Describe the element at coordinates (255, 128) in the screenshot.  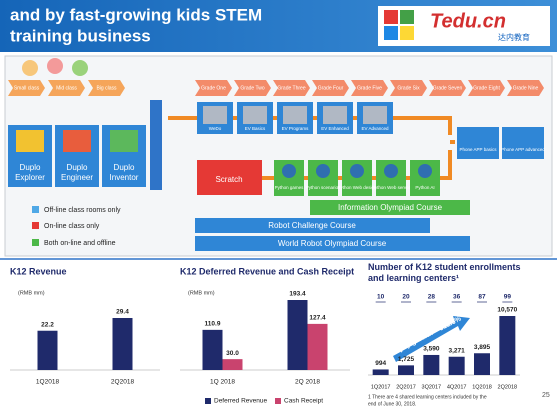
I see `robot-label: EV Basics` at that location.